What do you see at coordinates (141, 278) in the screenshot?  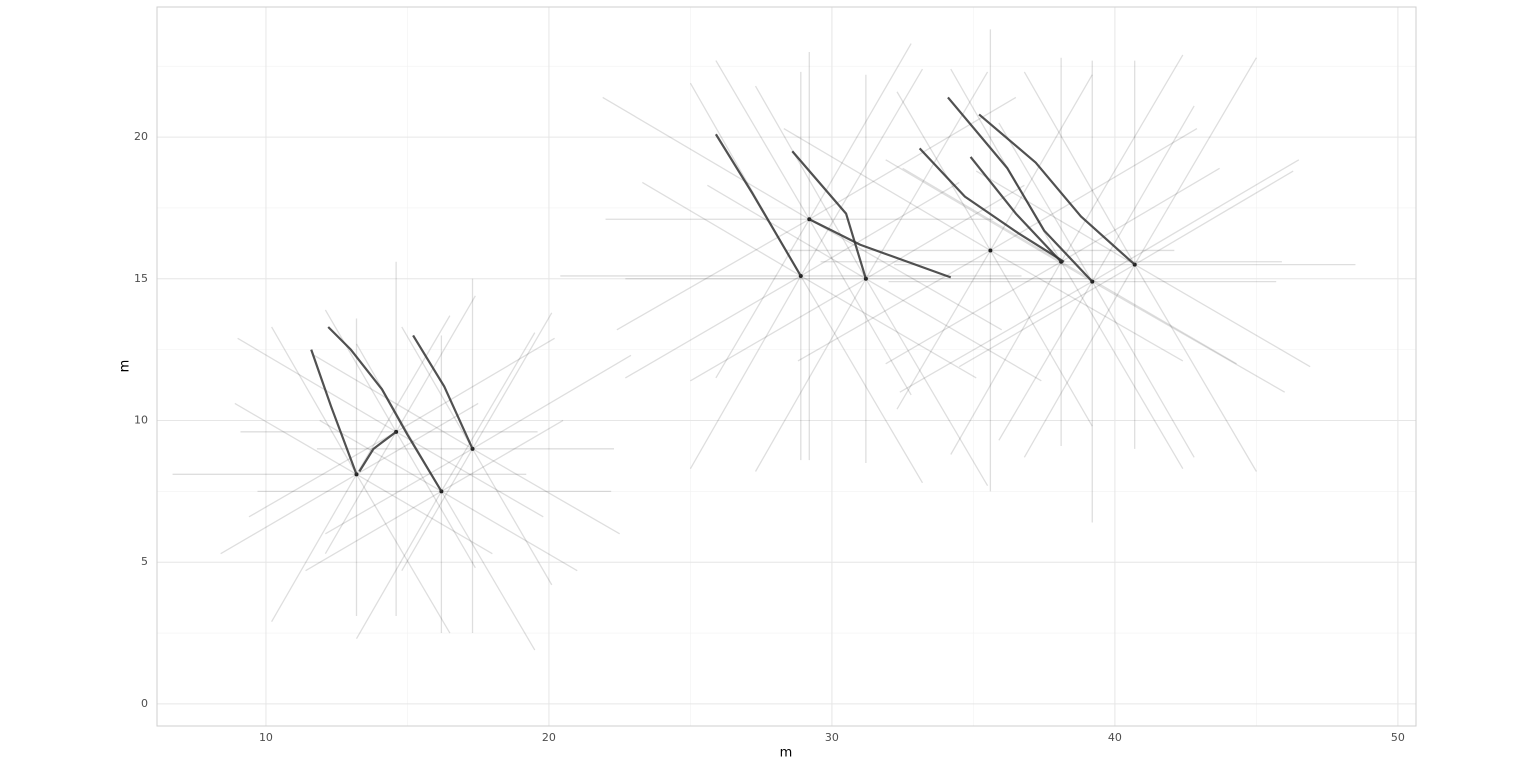 I see `y-tick-label: 15` at bounding box center [141, 278].